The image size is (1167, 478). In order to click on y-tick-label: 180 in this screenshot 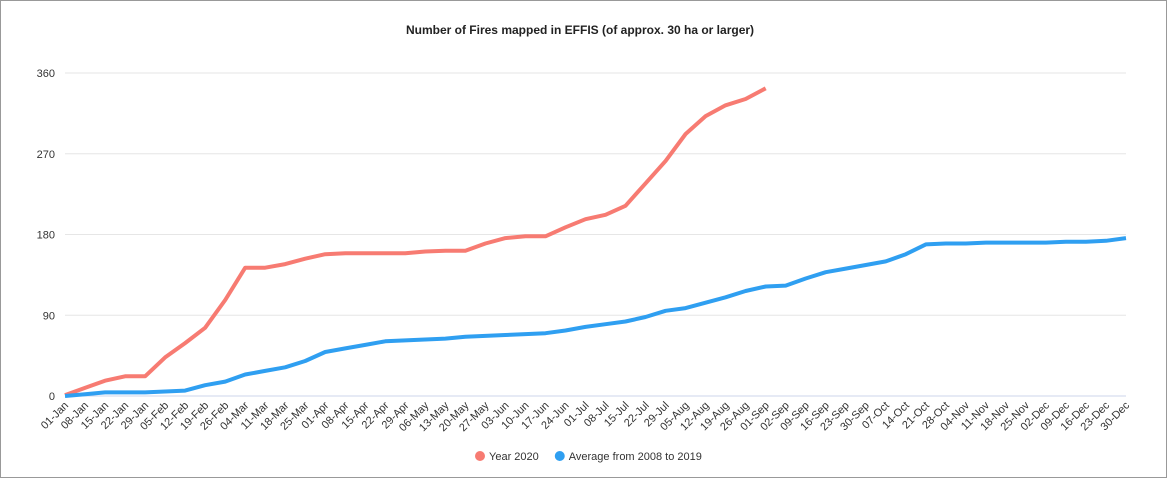, I will do `click(46, 236)`.